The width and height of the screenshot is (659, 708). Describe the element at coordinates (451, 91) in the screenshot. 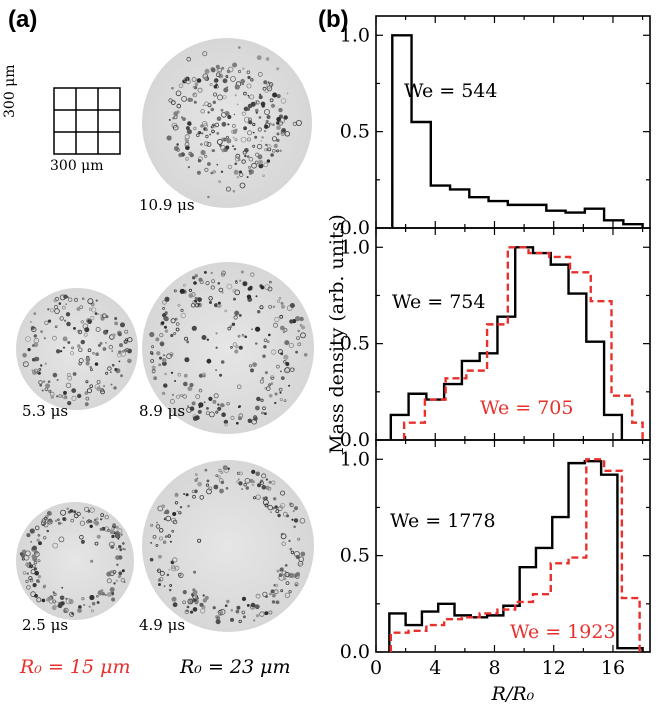

I see `series-annotation: We = 544` at that location.